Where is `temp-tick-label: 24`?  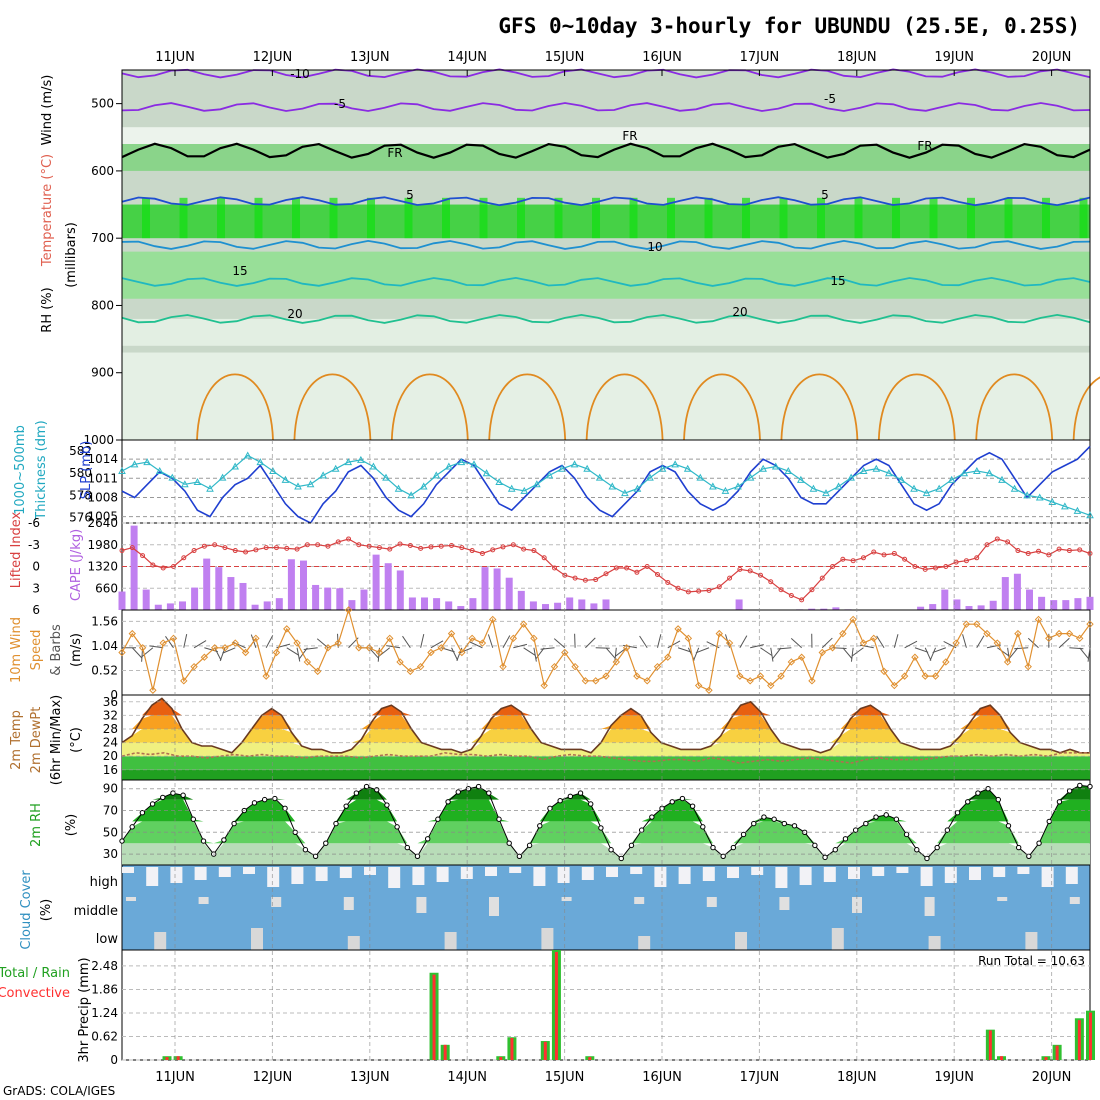 temp-tick-label: 24 is located at coordinates (110, 743).